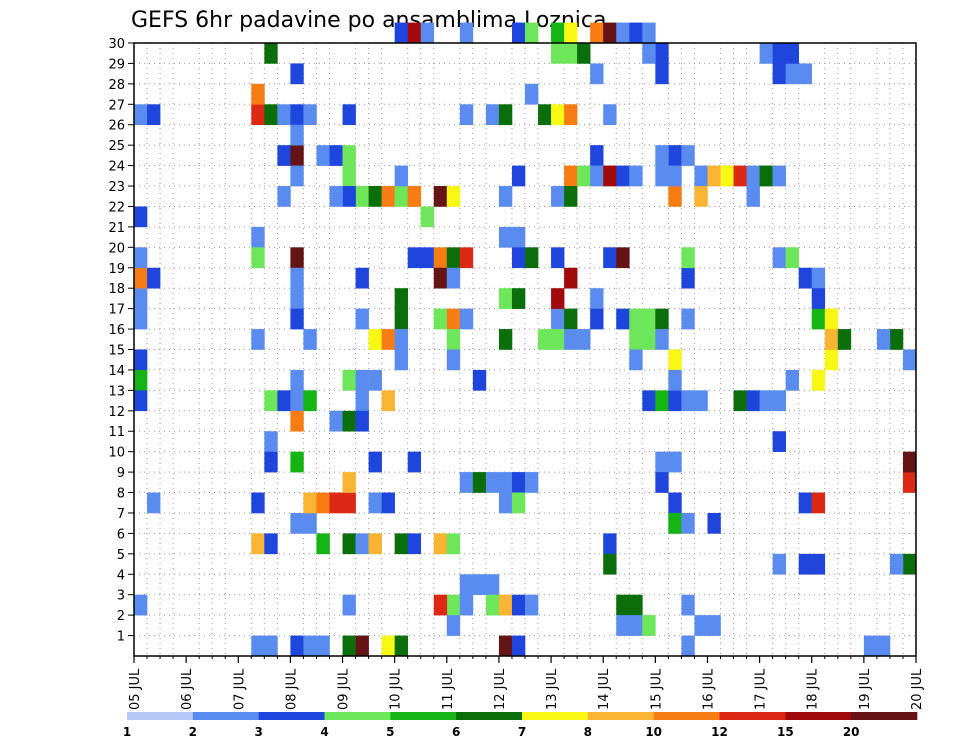 This screenshot has width=960, height=742. What do you see at coordinates (344, 689) in the screenshot?
I see `x-tick-label: 09 JUL` at bounding box center [344, 689].